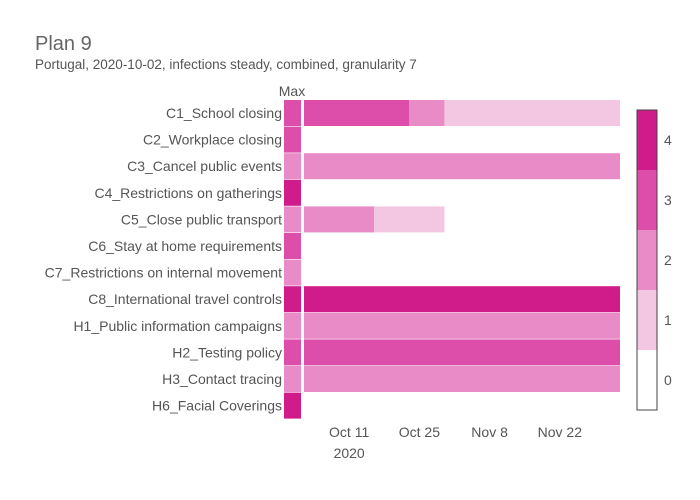  Describe the element at coordinates (292, 91) in the screenshot. I see `max-column-label: Max` at that location.